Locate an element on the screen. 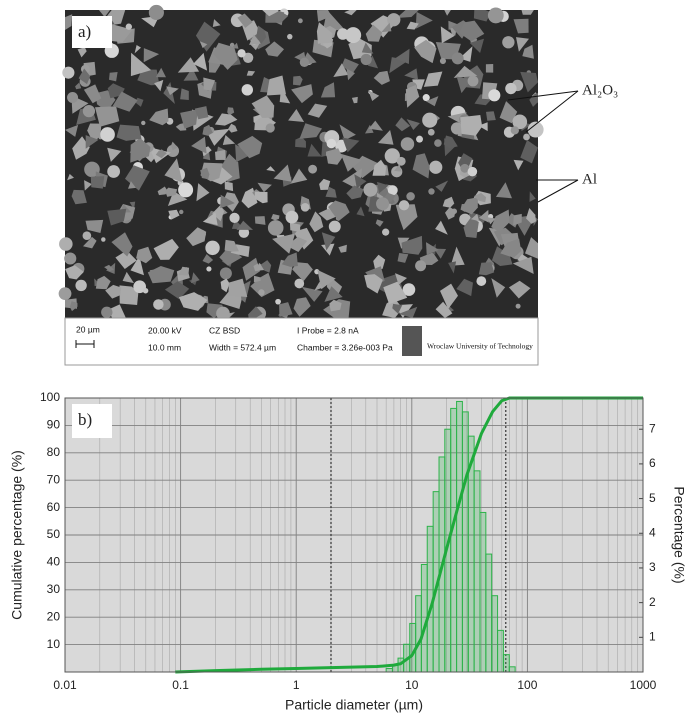  y-tick-label: 40 is located at coordinates (54, 562).